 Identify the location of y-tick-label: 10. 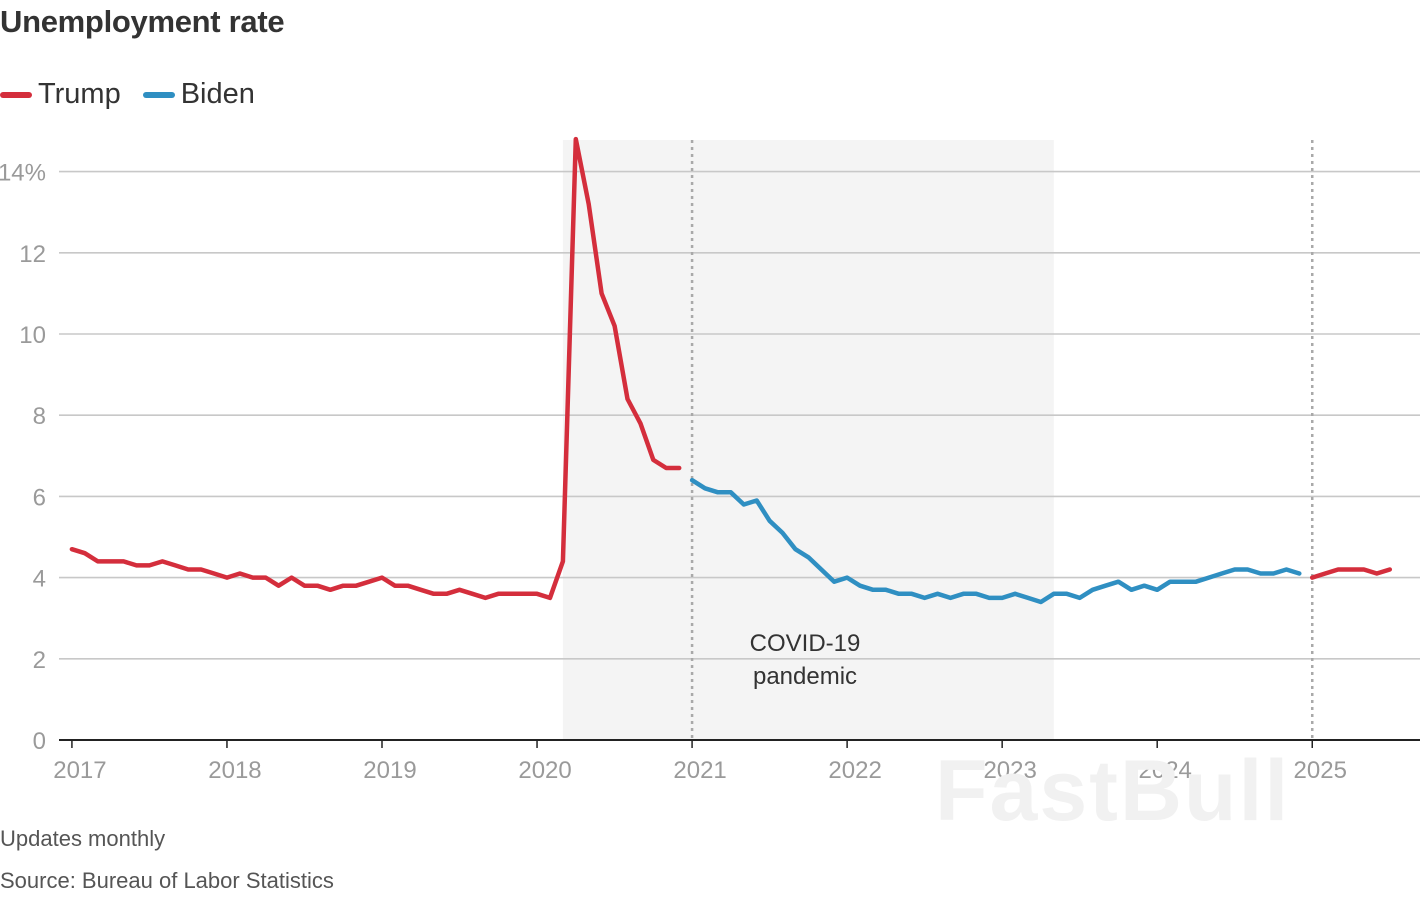
(32, 335).